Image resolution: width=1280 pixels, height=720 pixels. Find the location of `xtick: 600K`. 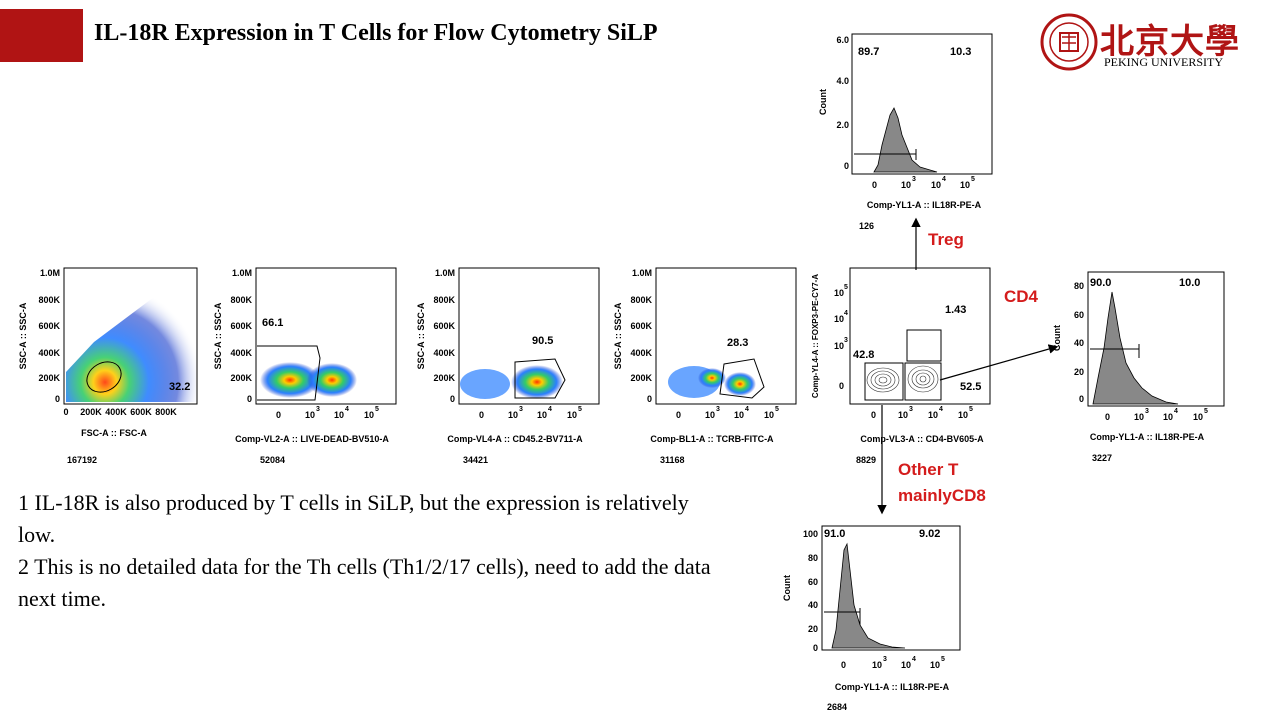

xtick: 600K is located at coordinates (141, 412).